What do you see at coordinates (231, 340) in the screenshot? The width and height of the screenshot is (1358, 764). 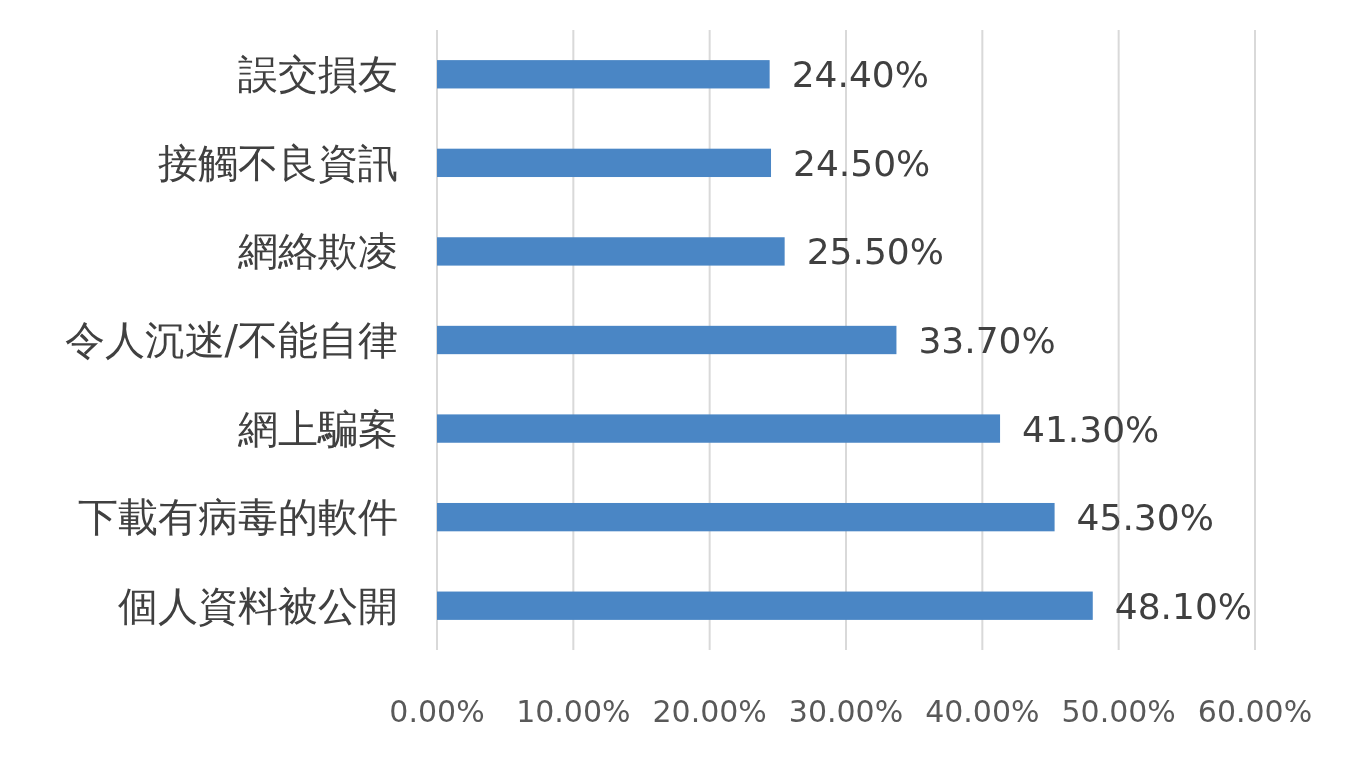 I see `y-tick-label: 令人沉迷/不能自律` at bounding box center [231, 340].